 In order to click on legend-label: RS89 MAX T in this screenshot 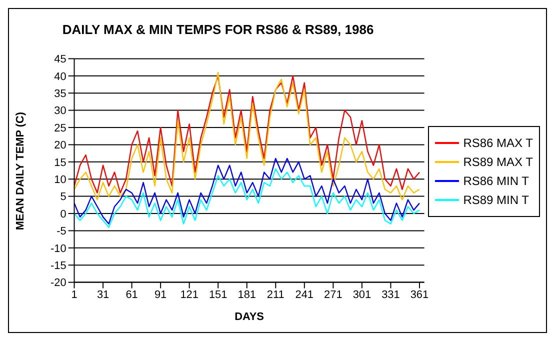, I will do `click(498, 162)`.